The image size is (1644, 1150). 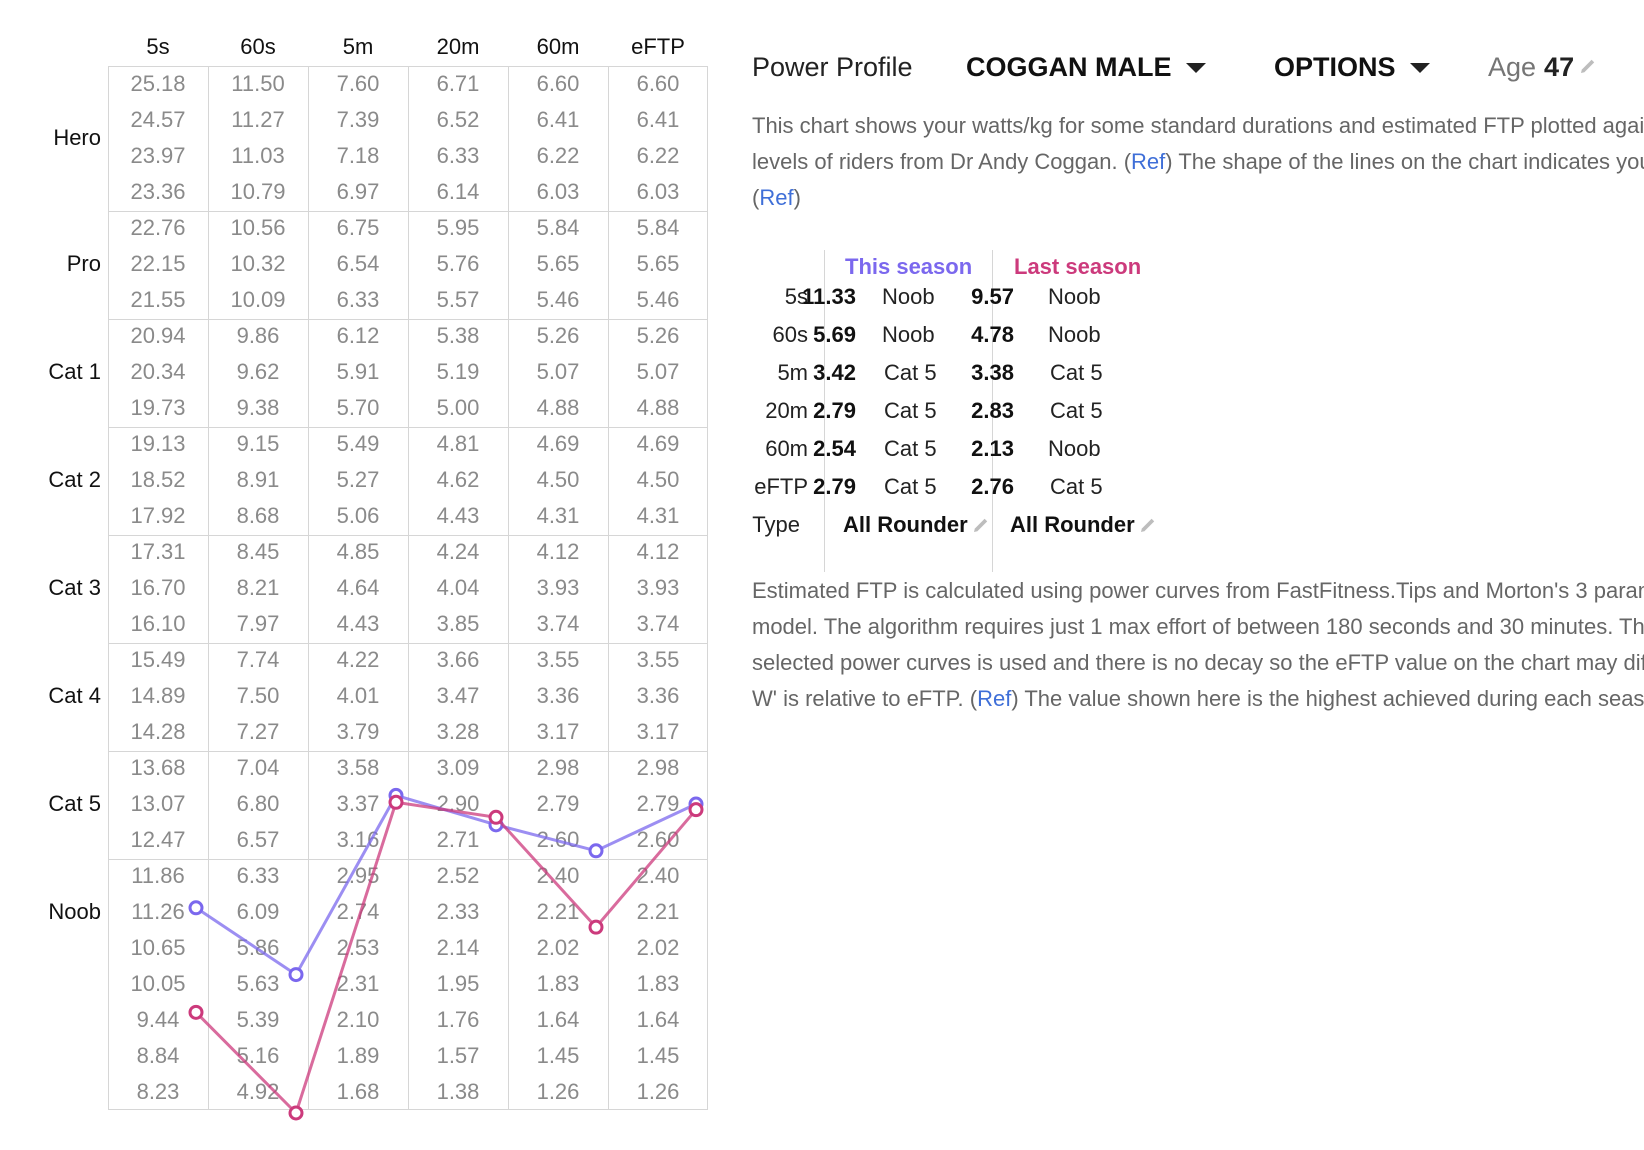 I want to click on grid-cell: 5.84, so click(x=558, y=227).